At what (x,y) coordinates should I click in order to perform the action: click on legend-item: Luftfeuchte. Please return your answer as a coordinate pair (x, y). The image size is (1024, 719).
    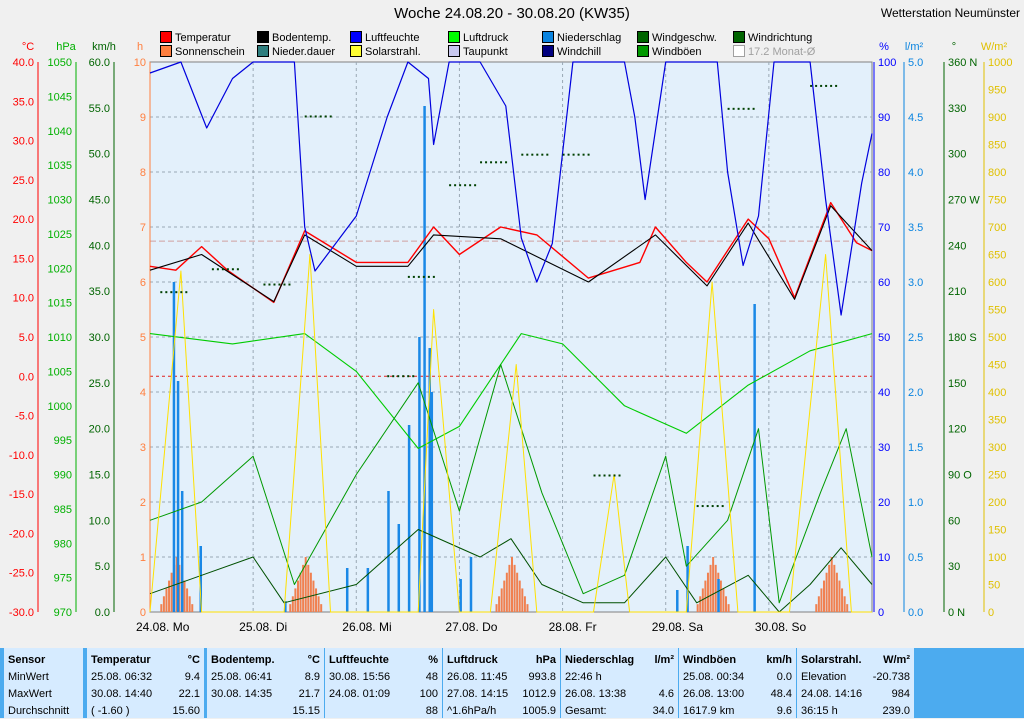
    Looking at the image, I should click on (384, 37).